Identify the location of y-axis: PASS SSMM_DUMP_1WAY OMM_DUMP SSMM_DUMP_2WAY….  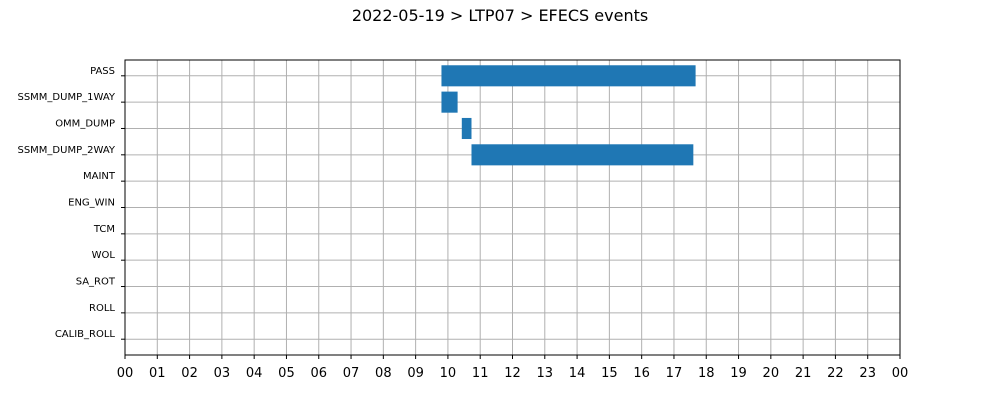
(71, 203).